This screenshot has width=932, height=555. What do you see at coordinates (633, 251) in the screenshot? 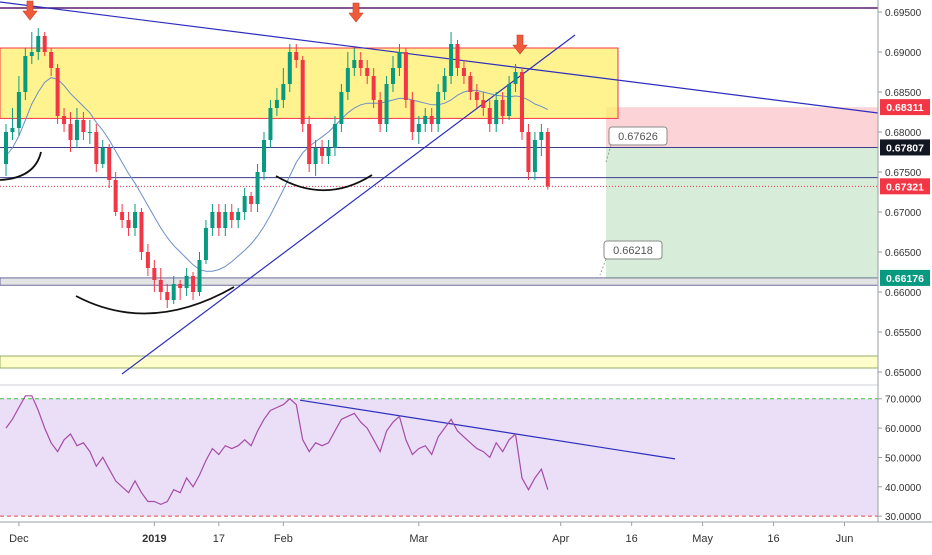
I see `callout-66218-text: 0.66218` at bounding box center [633, 251].